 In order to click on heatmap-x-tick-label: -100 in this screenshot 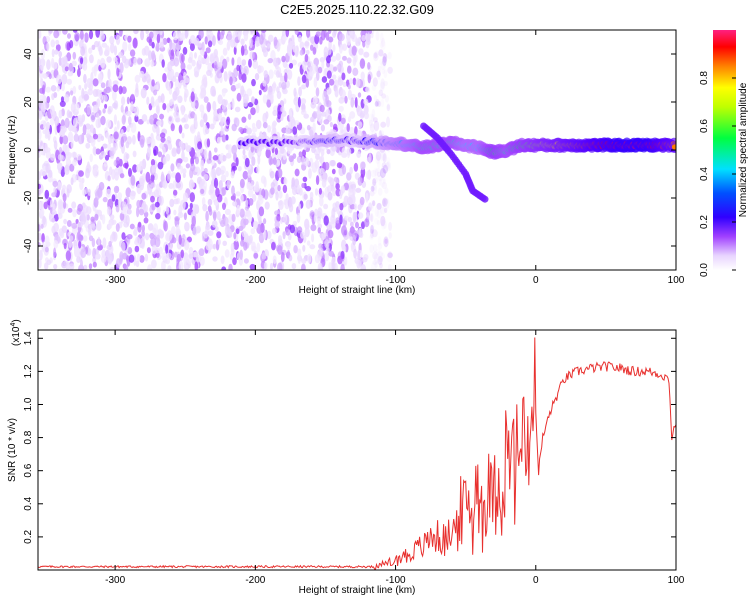, I will do `click(396, 280)`.